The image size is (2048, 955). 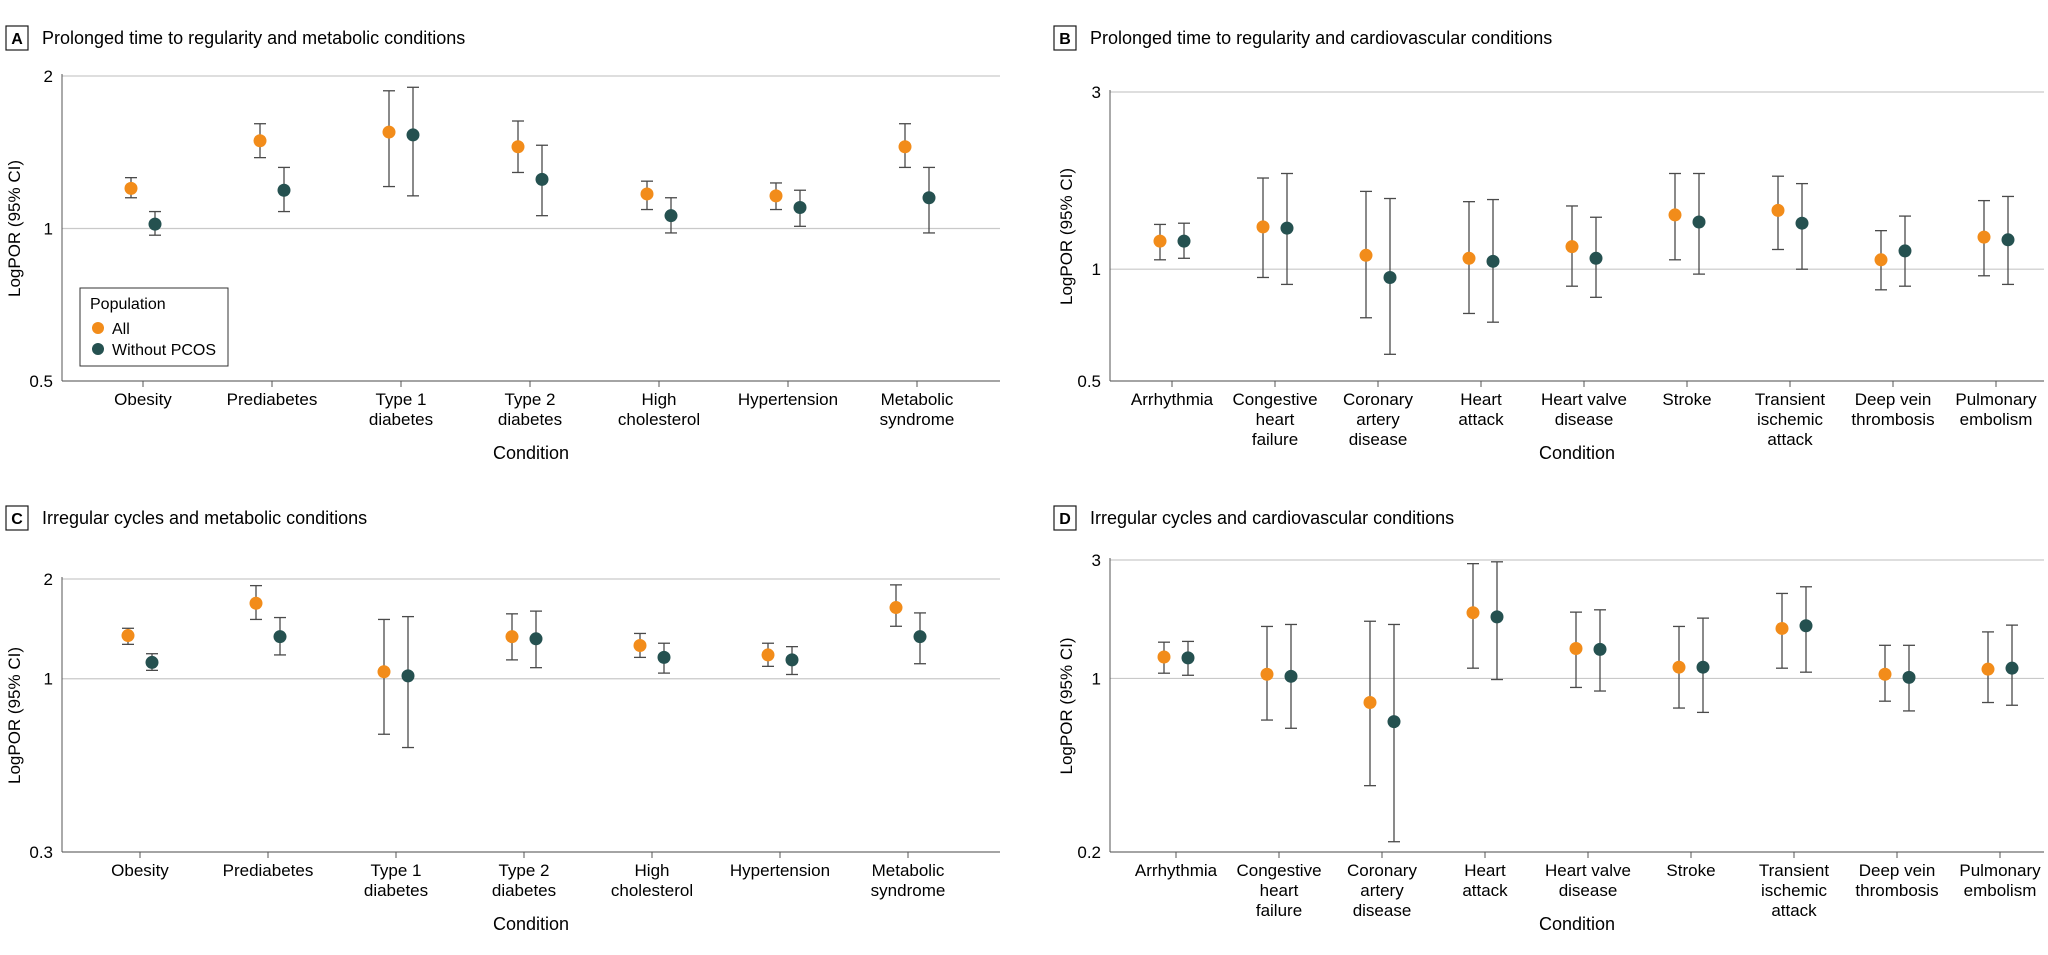 I want to click on panel-a-legend-swatch-without-pcos, so click(x=98, y=349).